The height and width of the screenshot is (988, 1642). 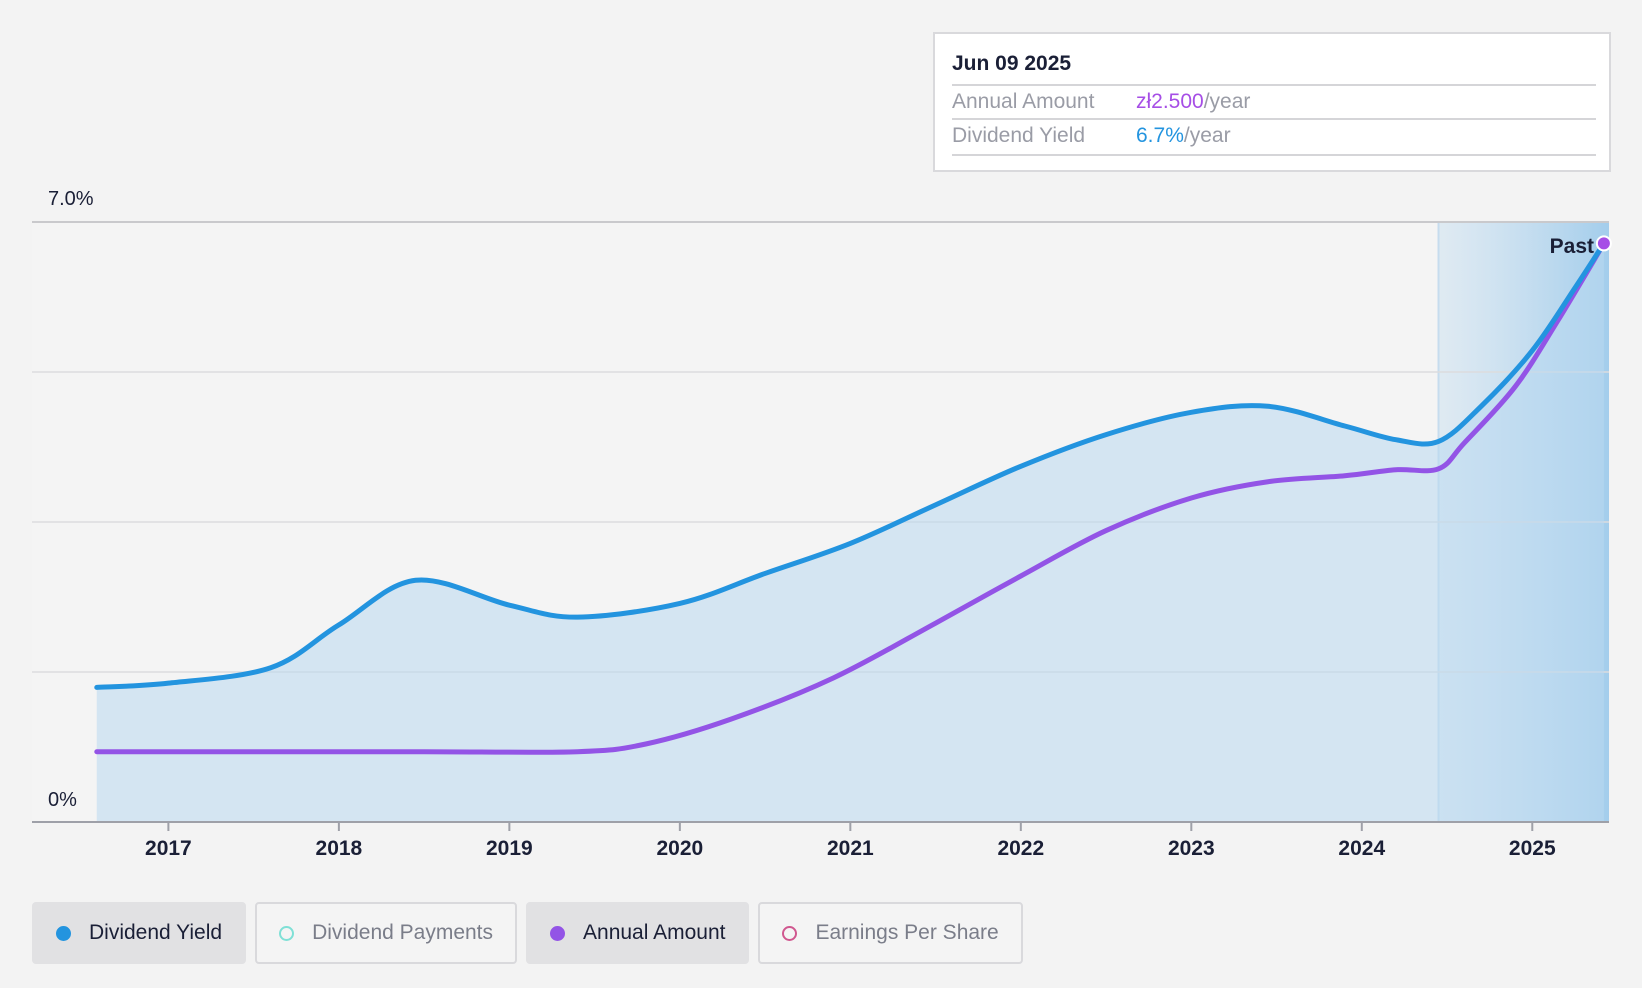 I want to click on legend-dividend-yield-button: Dividend Yield, so click(x=139, y=933).